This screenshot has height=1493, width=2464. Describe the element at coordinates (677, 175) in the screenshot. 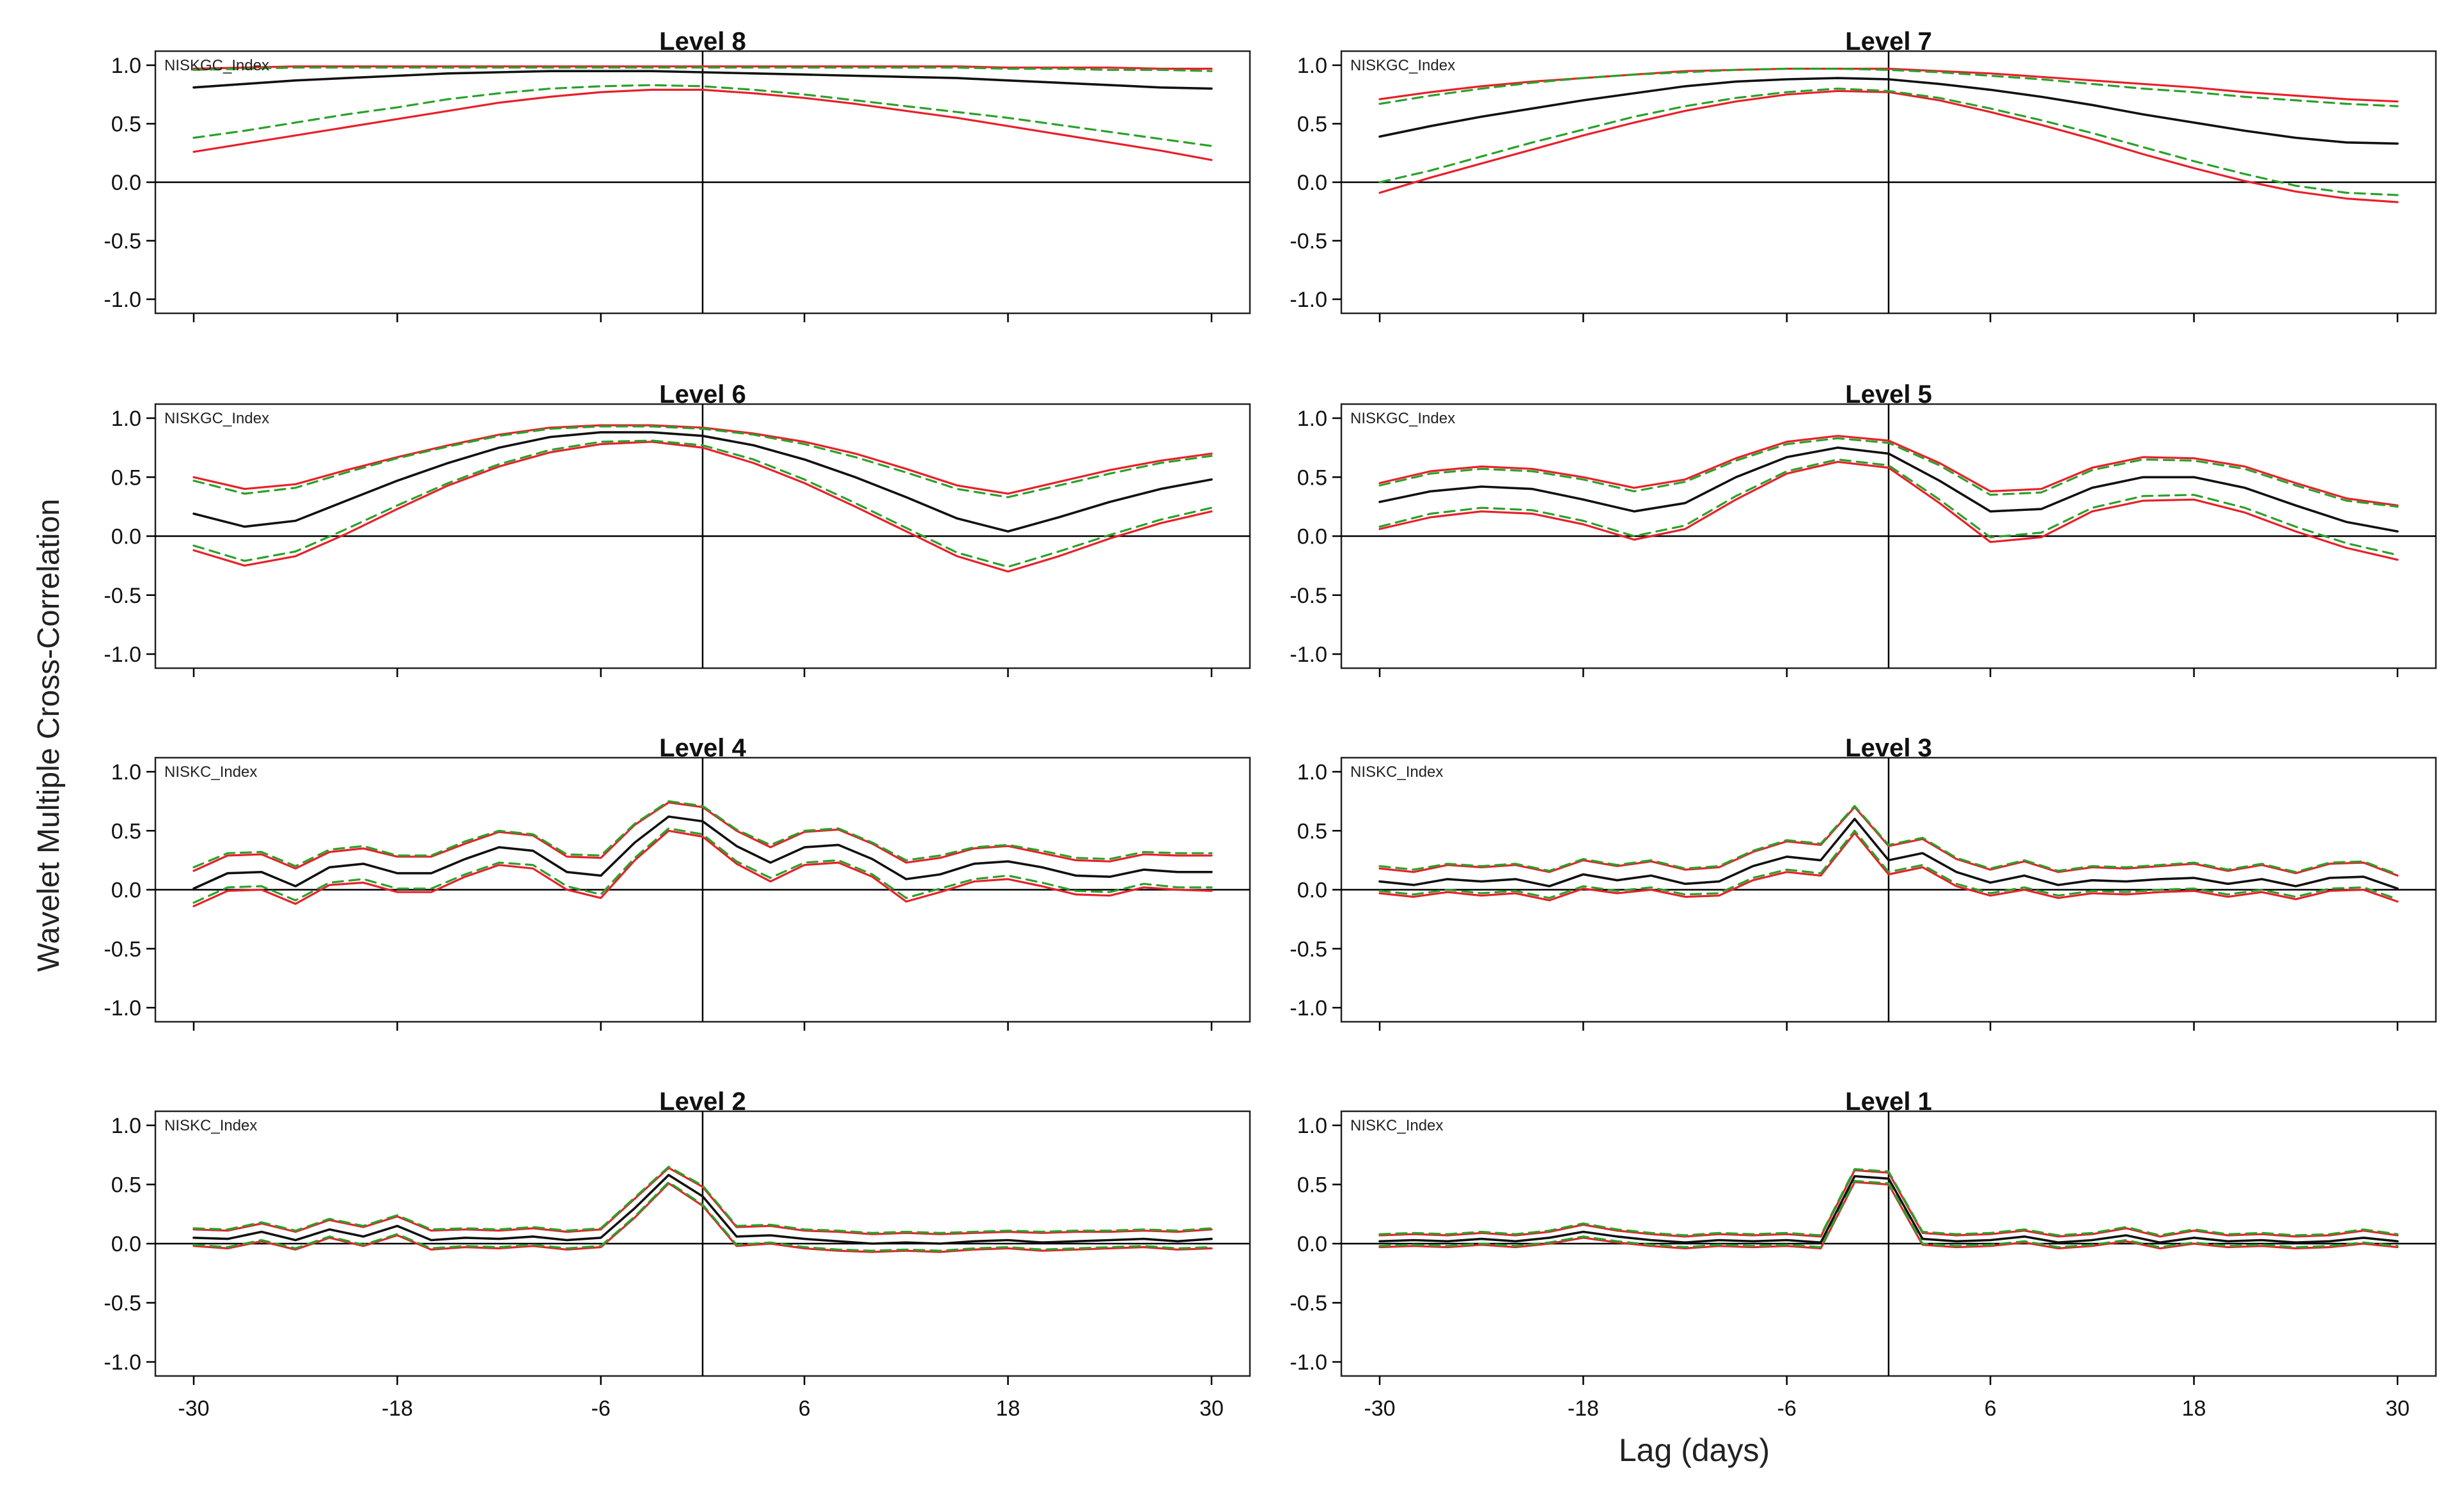

I see `panel-level-8: -1.0 -0.5 0.0 0.5 1.0 Level 8 NISKGC_Index` at that location.